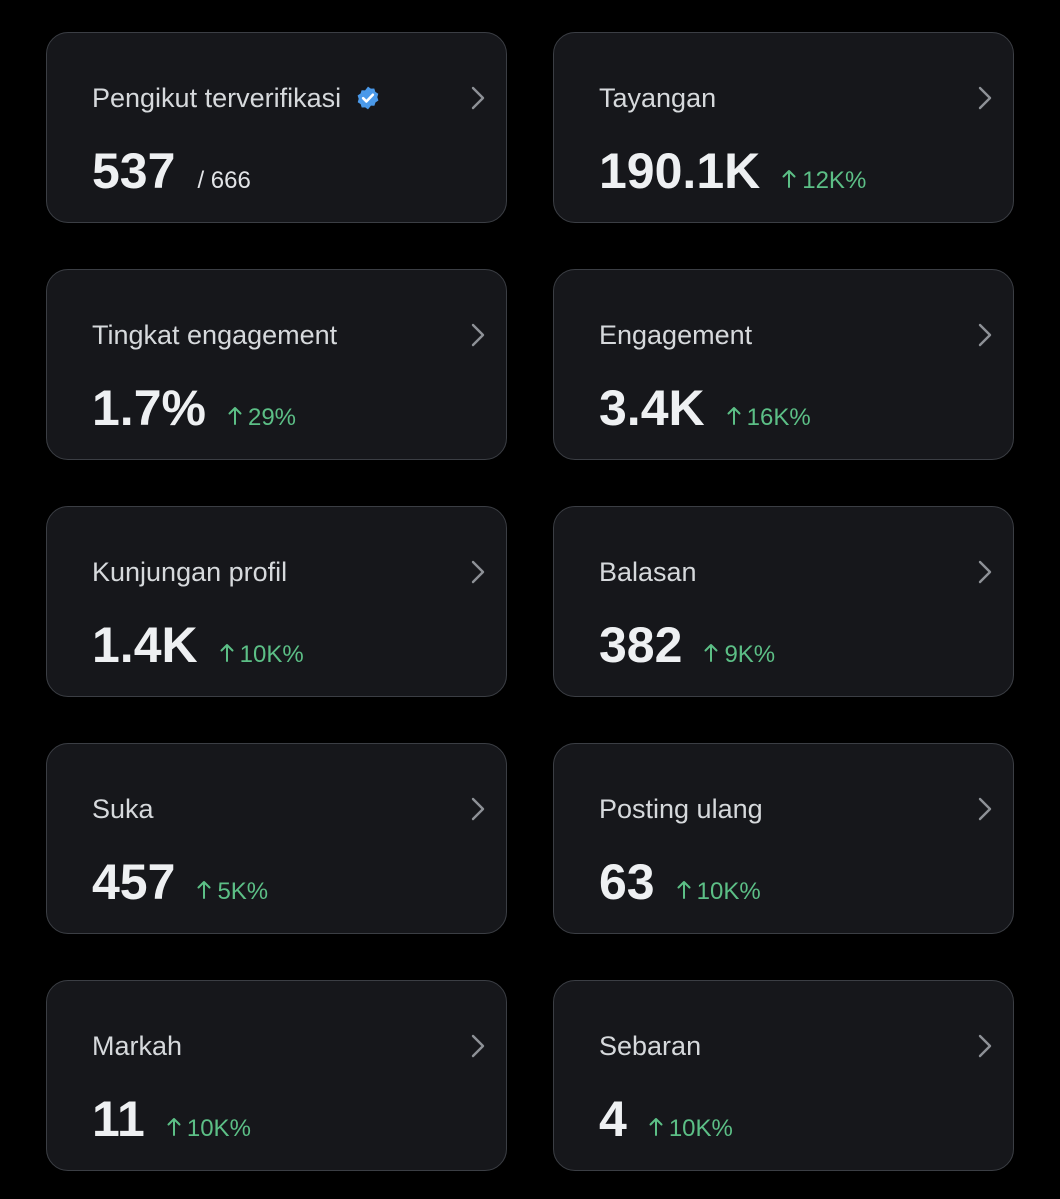 The width and height of the screenshot is (1060, 1199). What do you see at coordinates (778, 417) in the screenshot?
I see `stat-change-text: 16K%` at bounding box center [778, 417].